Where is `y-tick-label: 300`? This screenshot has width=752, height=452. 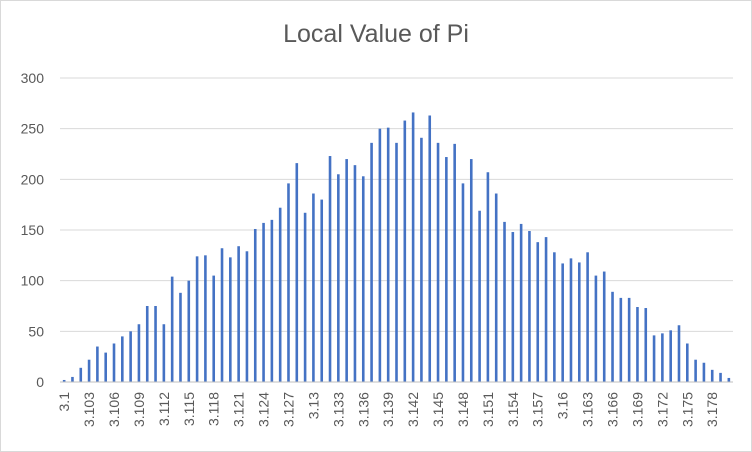 y-tick-label: 300 is located at coordinates (33, 78).